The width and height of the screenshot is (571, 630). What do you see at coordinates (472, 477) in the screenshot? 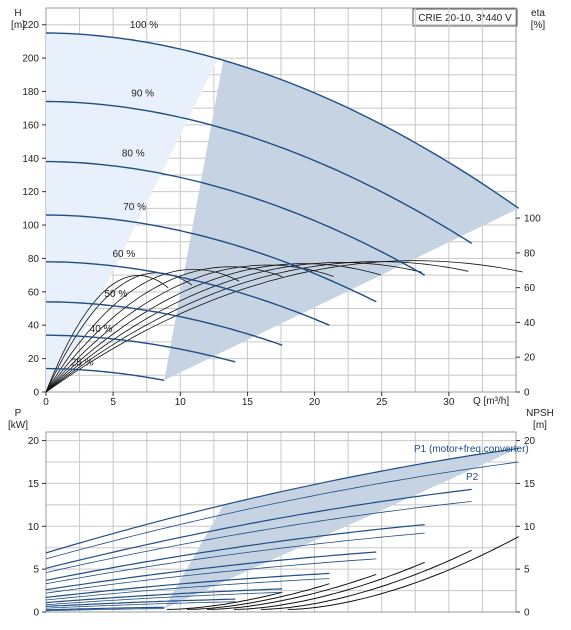
I see `p2-series-label: P2` at bounding box center [472, 477].